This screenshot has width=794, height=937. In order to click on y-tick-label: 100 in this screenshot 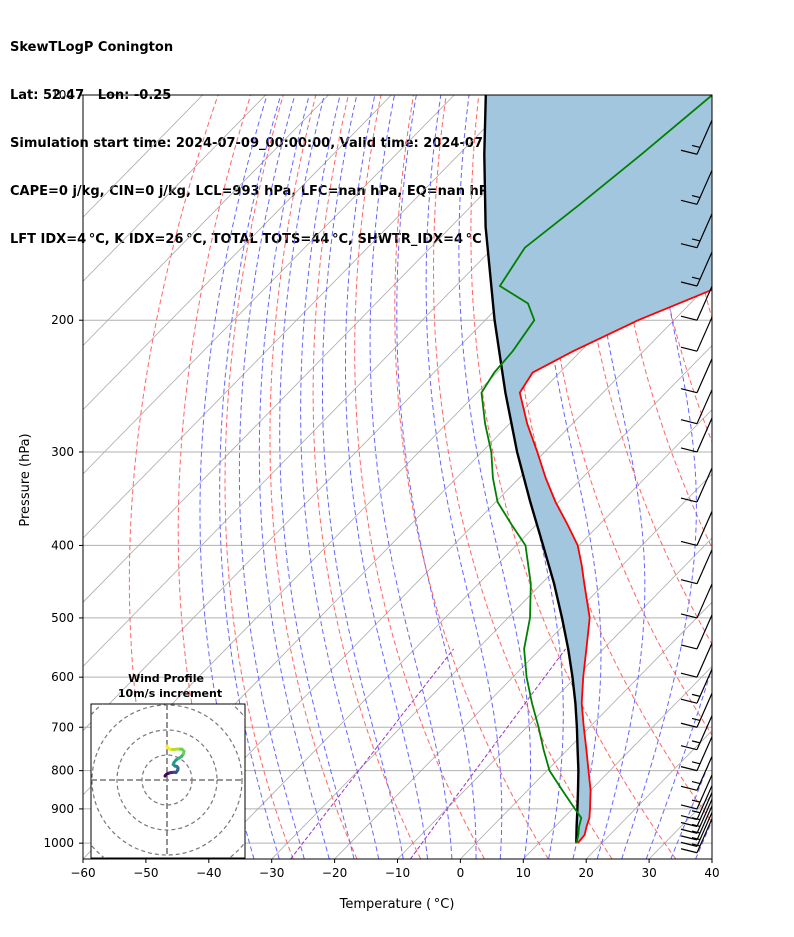, I will do `click(62, 95)`.